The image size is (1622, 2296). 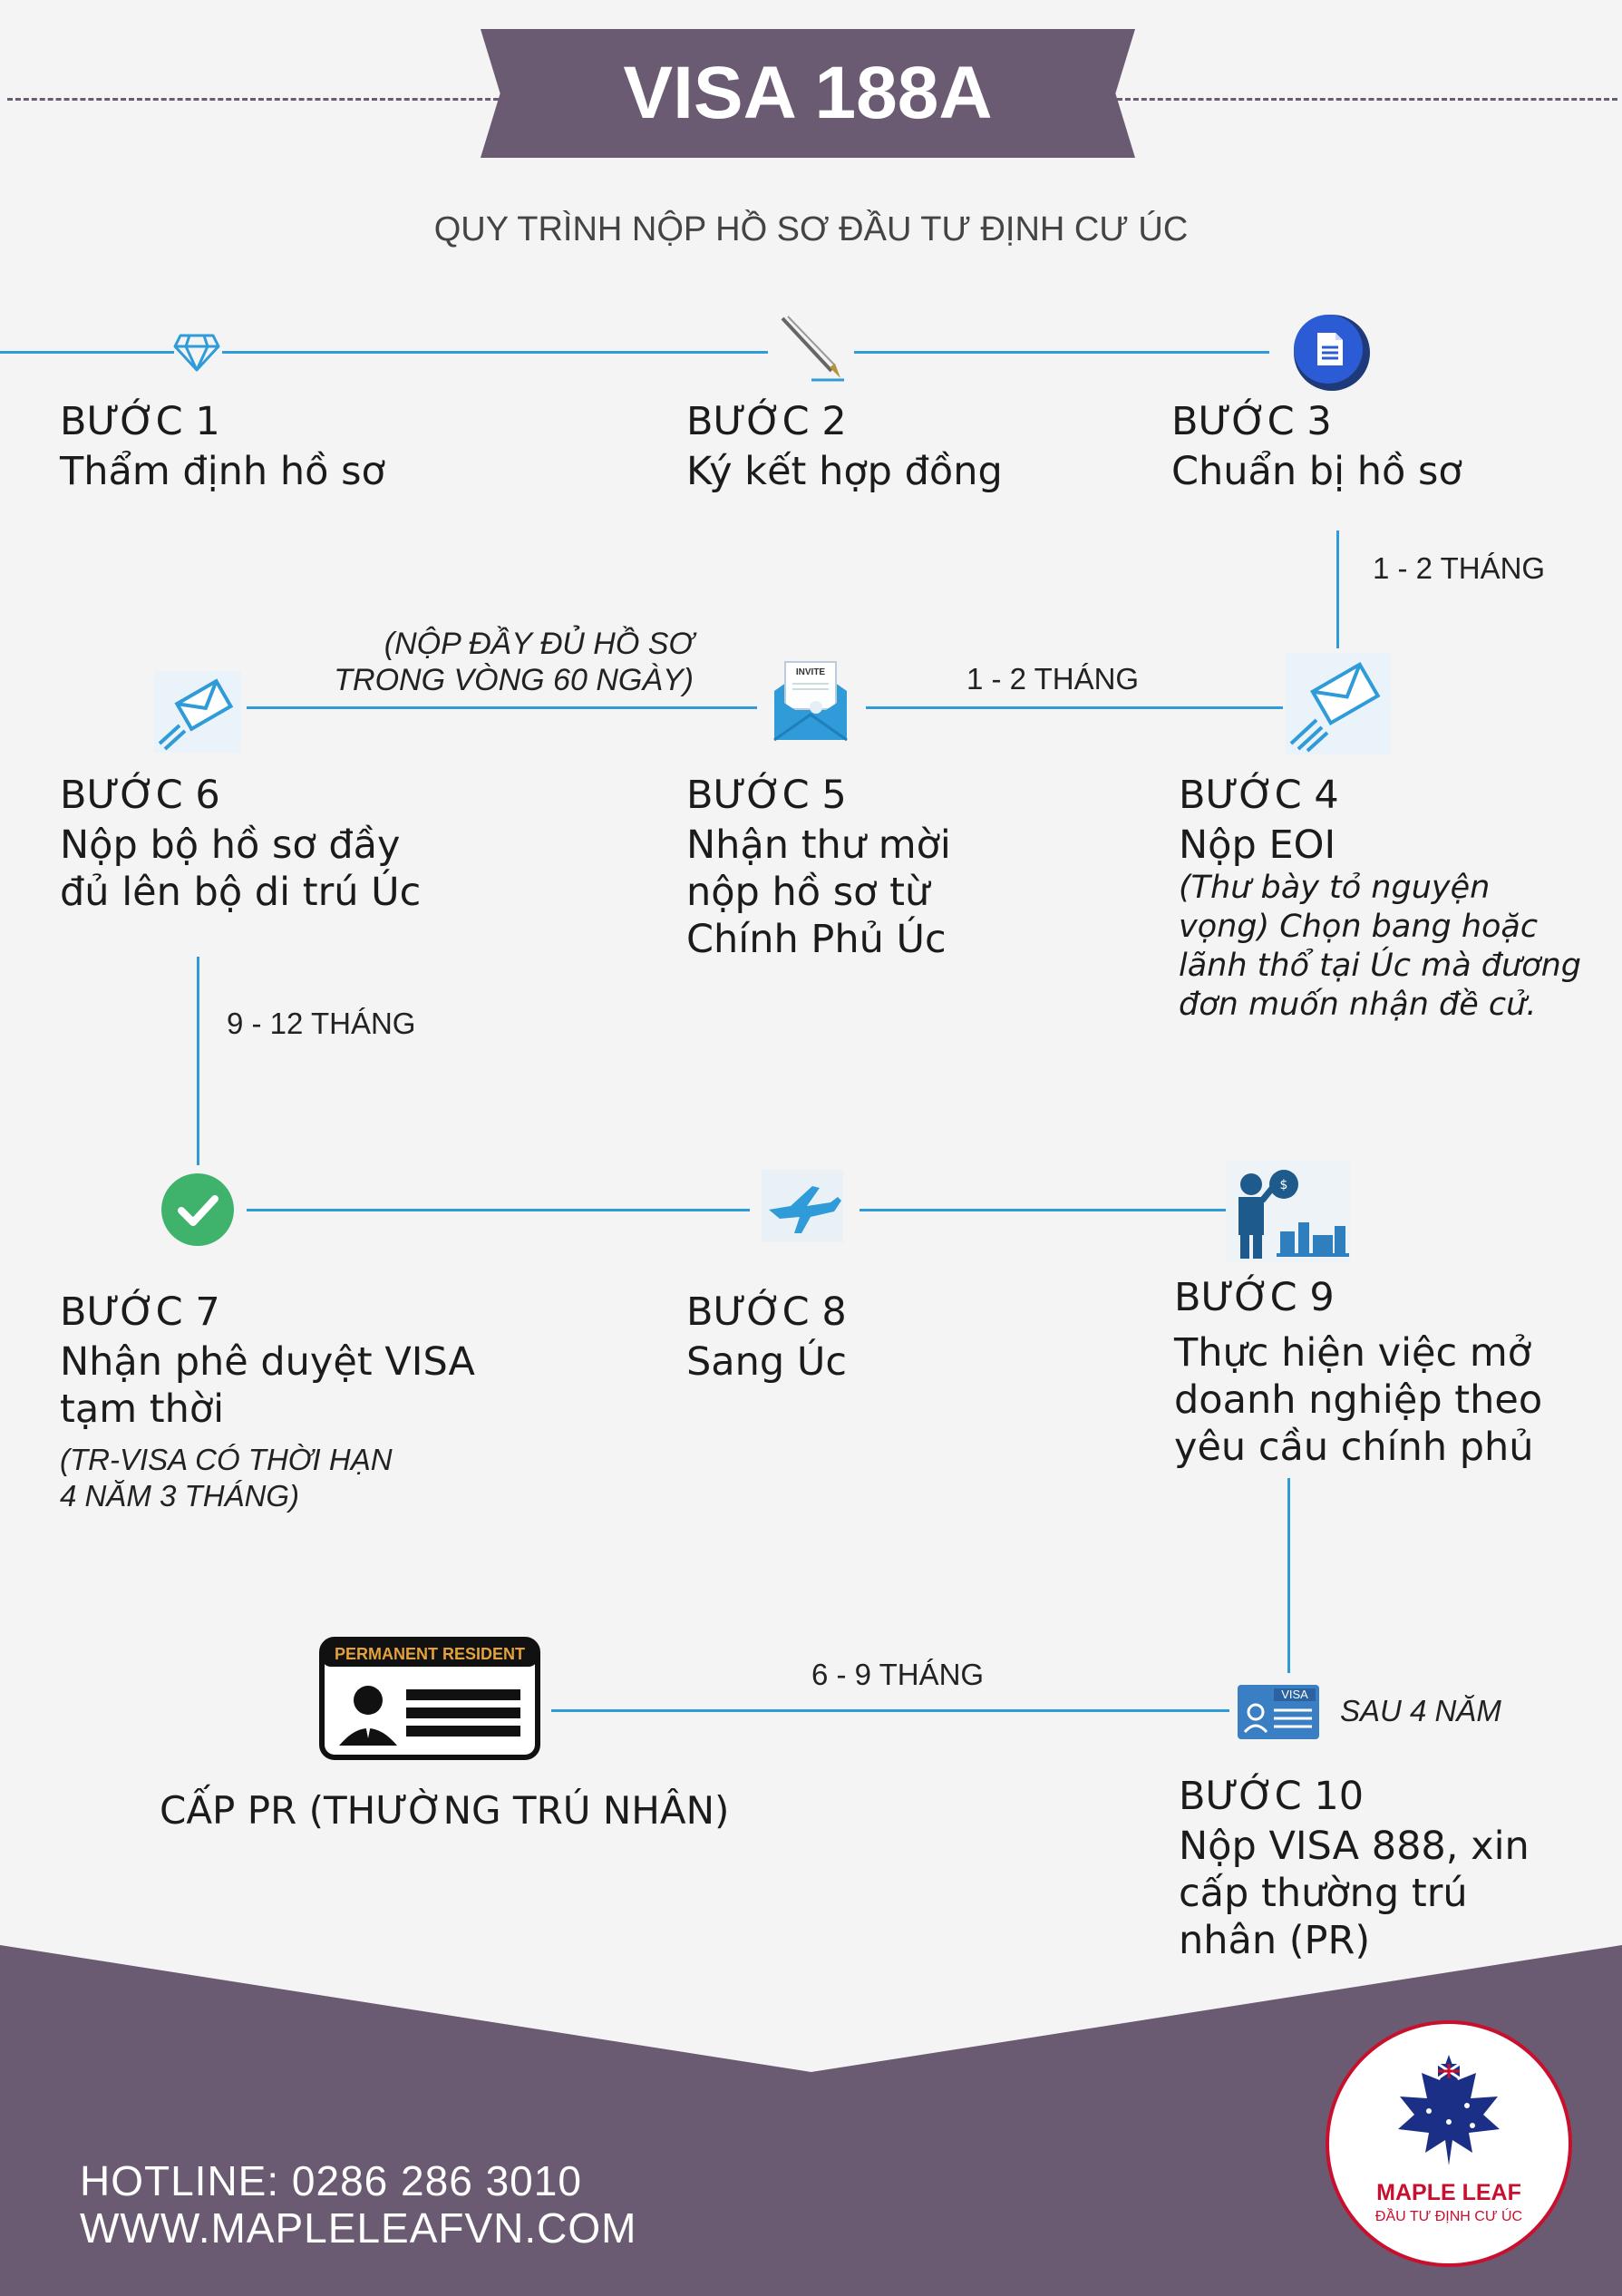 What do you see at coordinates (253, 99) in the screenshot?
I see `header-dash-left` at bounding box center [253, 99].